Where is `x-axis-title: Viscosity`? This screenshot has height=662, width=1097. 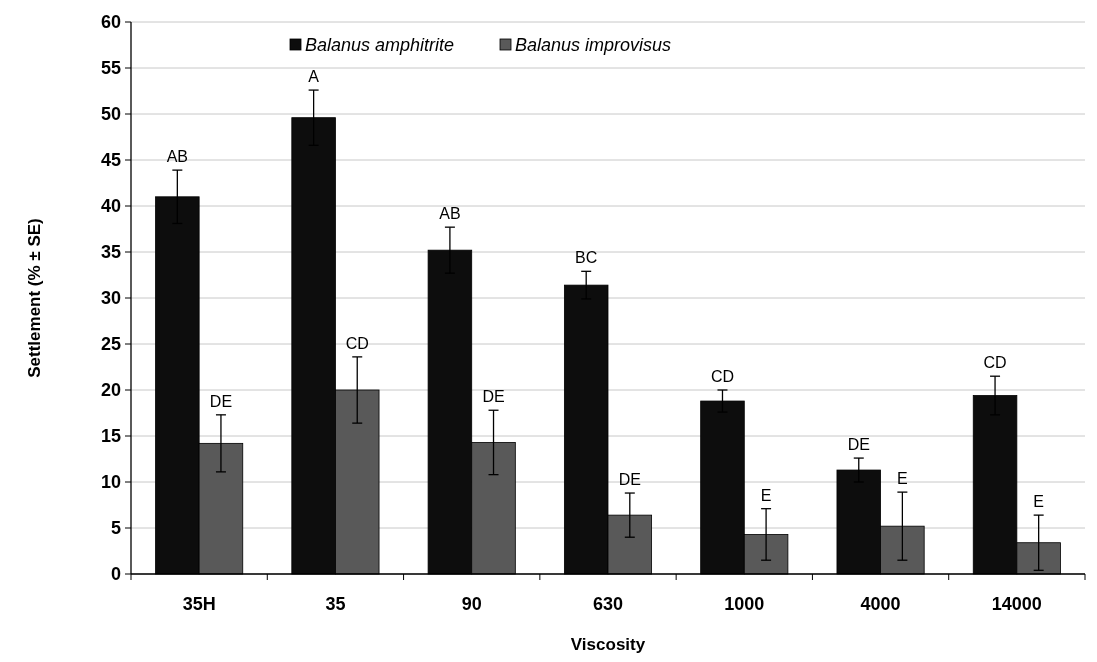 x-axis-title: Viscosity is located at coordinates (608, 644).